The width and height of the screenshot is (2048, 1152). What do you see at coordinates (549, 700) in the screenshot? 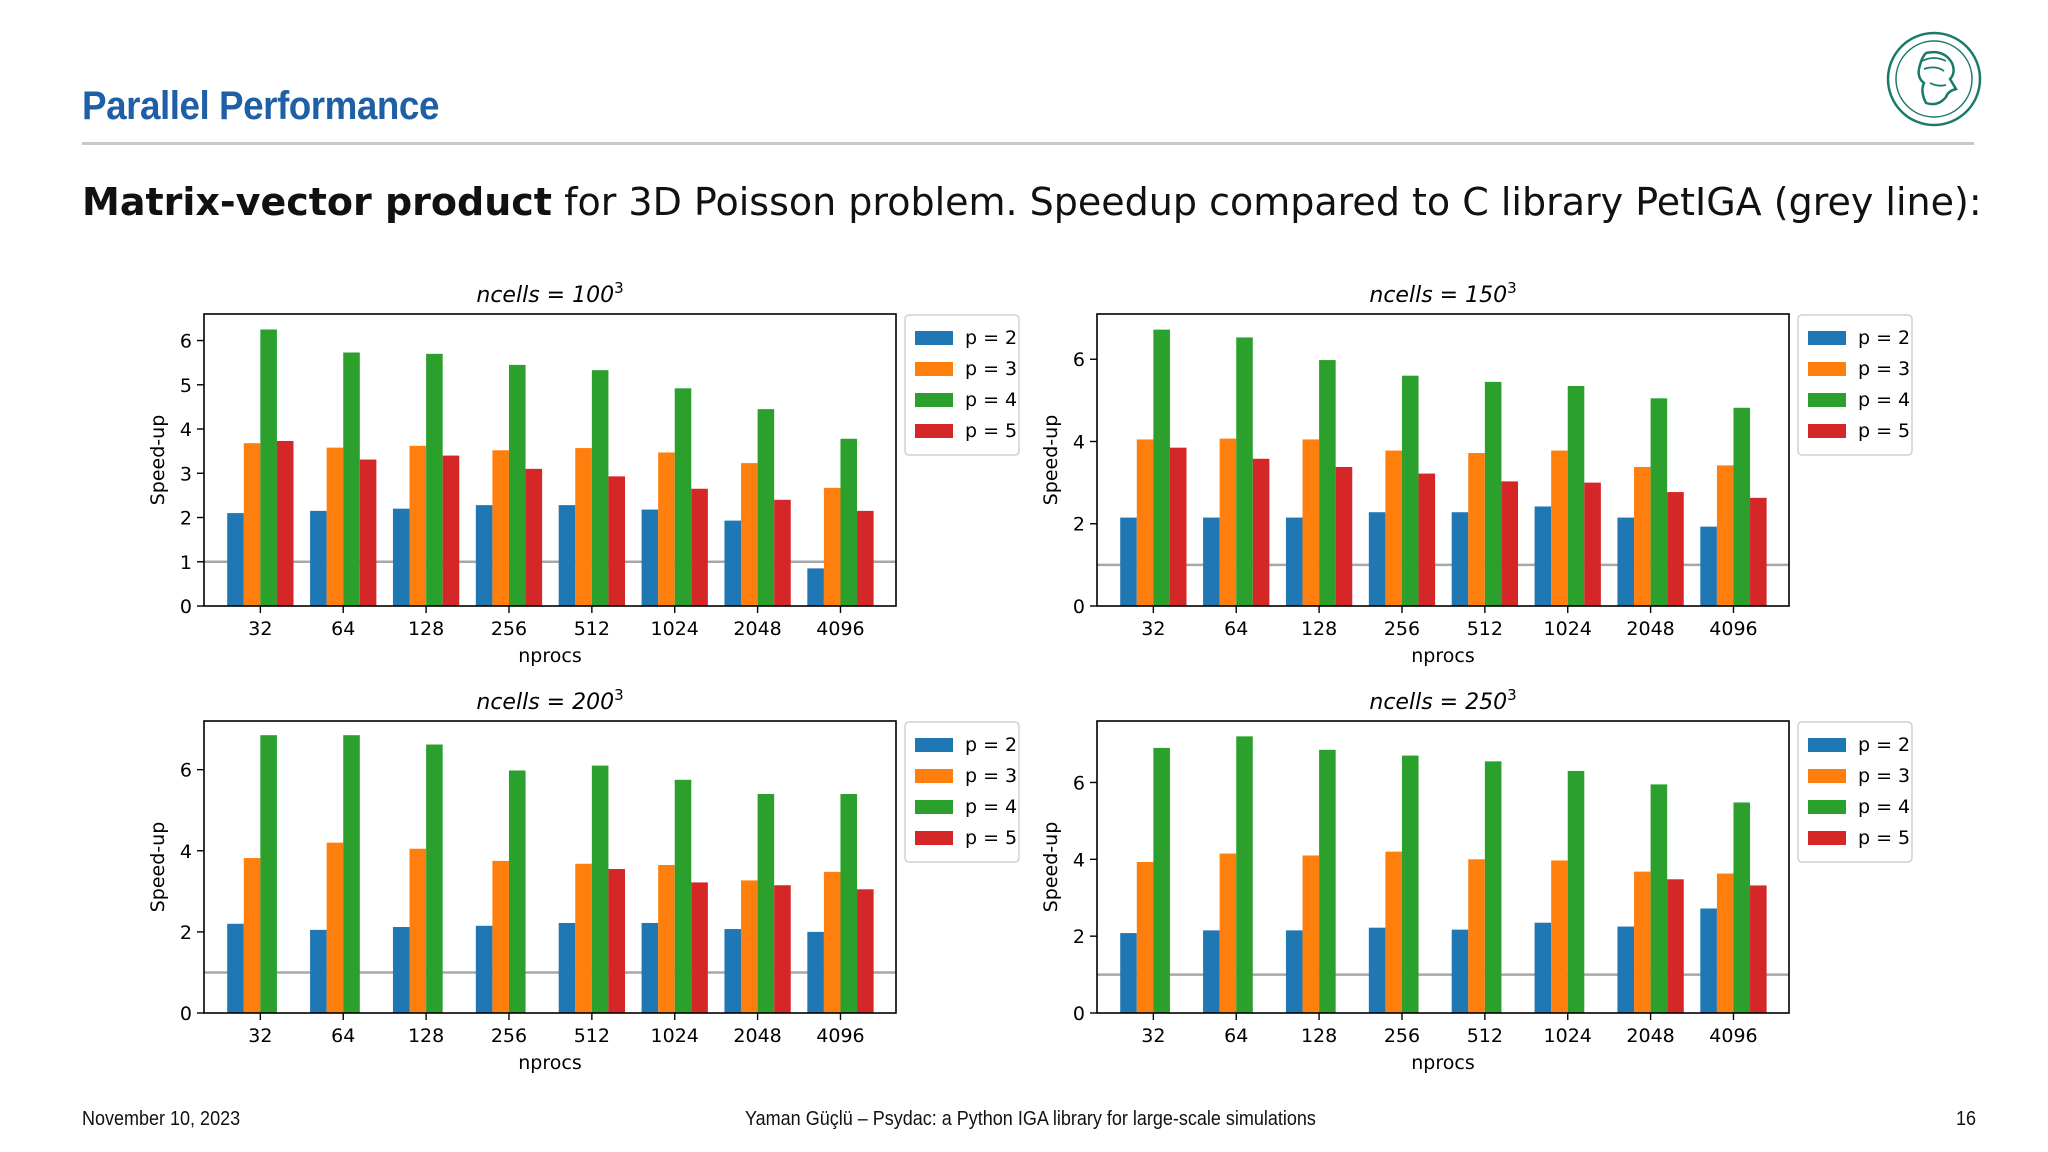
I see `chart-title: ncells = 2003` at bounding box center [549, 700].